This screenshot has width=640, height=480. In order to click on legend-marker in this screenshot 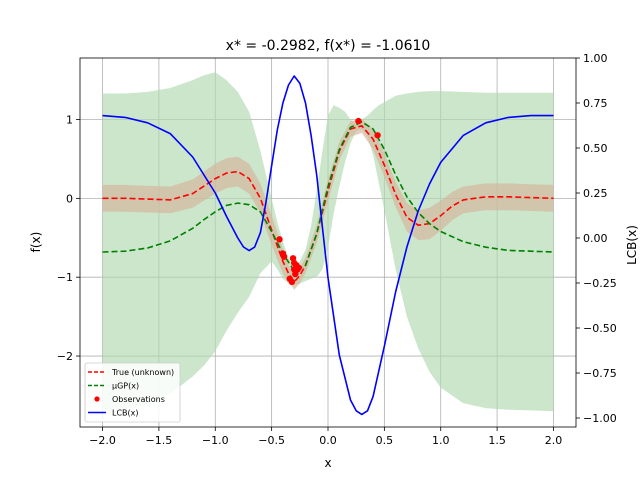, I will do `click(97, 399)`.